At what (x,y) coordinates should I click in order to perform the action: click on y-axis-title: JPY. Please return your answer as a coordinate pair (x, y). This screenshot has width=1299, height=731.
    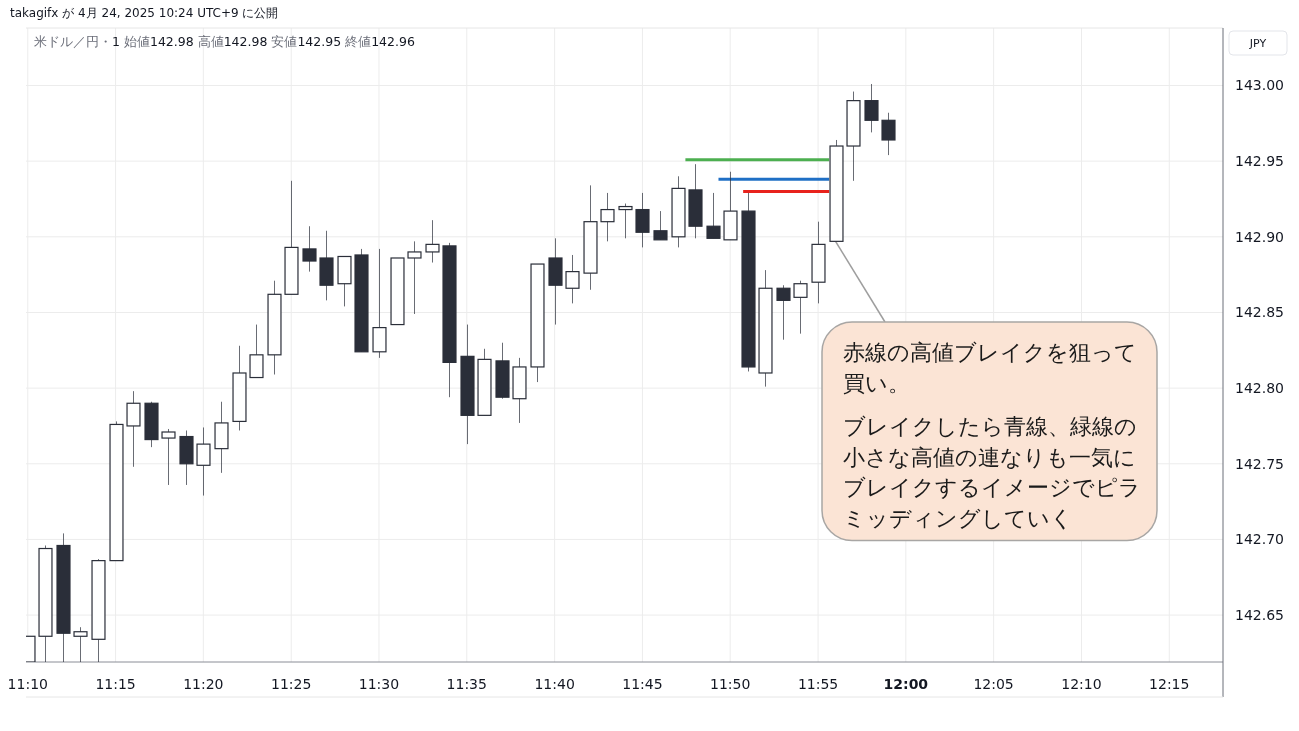
    Looking at the image, I should click on (1257, 43).